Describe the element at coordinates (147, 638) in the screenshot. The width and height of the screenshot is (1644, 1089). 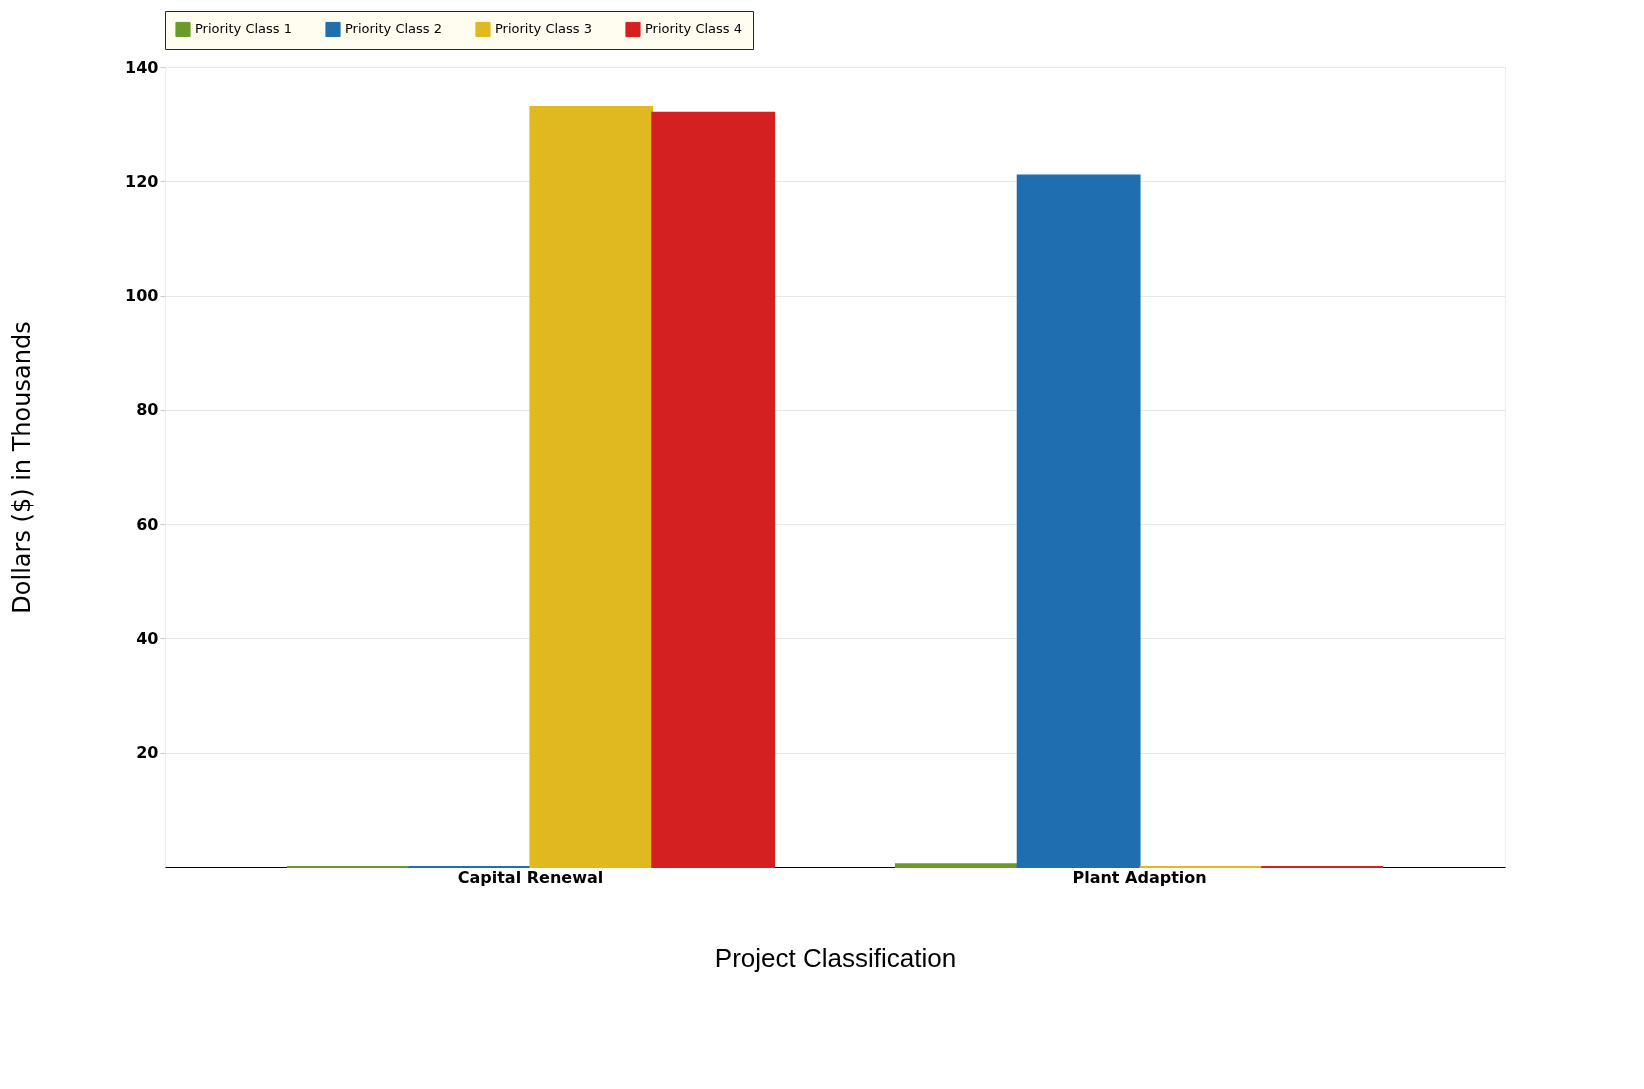
I see `y-tick-label: 40` at that location.